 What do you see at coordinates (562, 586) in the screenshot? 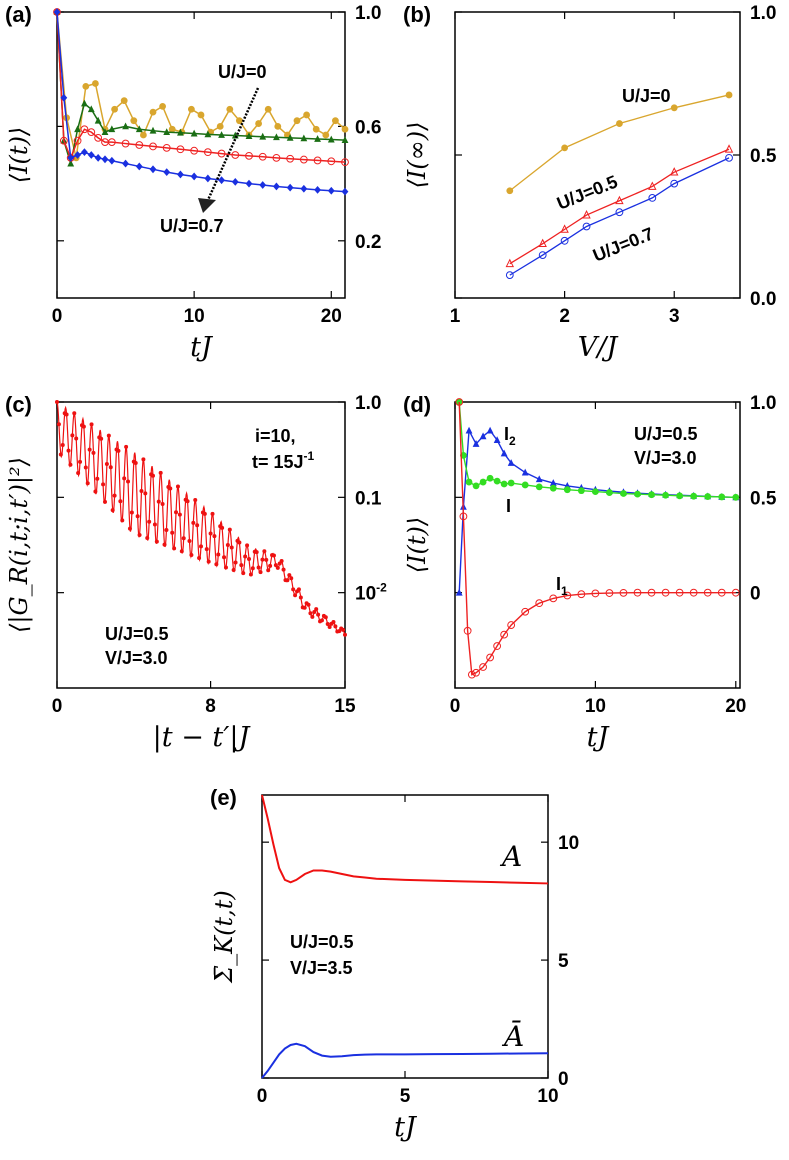
I see `annotation: I1` at bounding box center [562, 586].